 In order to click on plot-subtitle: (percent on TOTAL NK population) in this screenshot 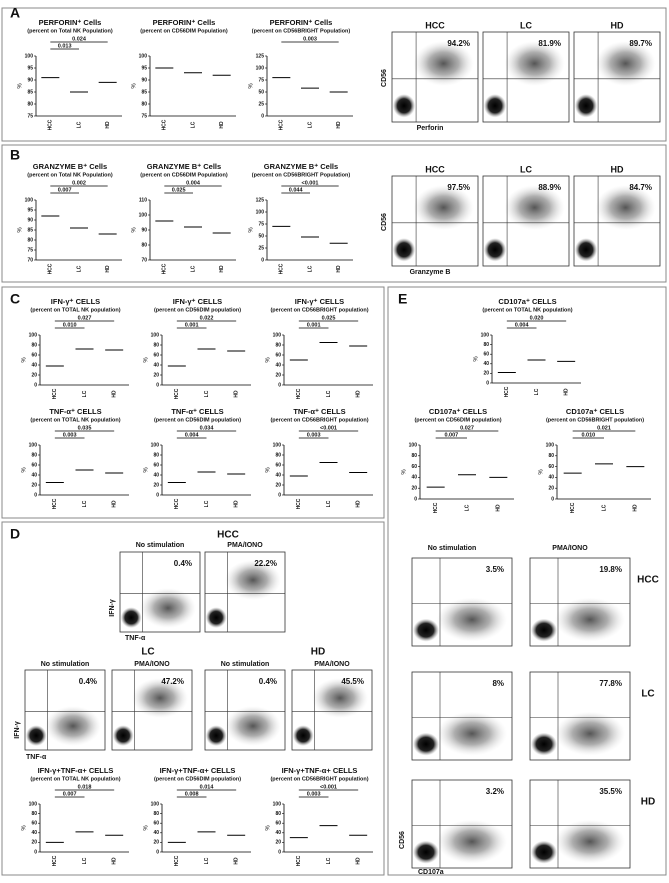, I will do `click(75, 310)`.